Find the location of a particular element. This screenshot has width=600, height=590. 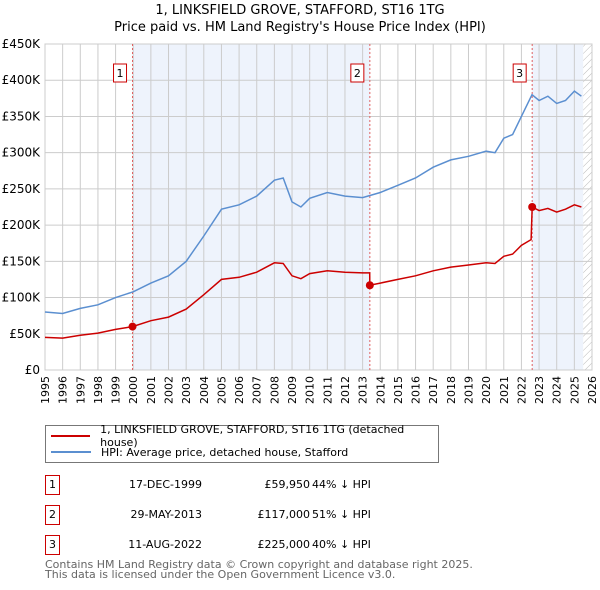

y-tick-label: £350K is located at coordinates (22, 116).